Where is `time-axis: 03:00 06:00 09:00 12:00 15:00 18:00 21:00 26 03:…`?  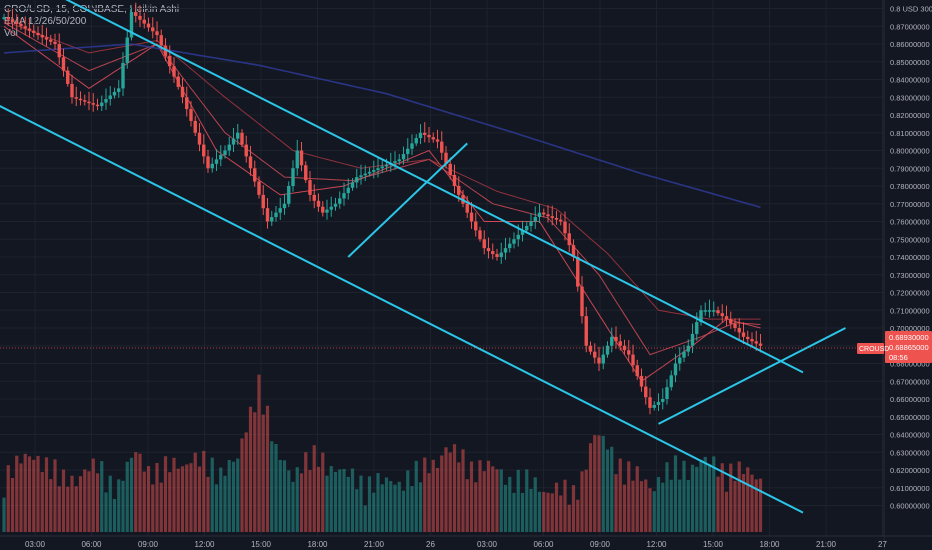 time-axis: 03:00 06:00 09:00 12:00 15:00 18:00 21:00 26 03:… is located at coordinates (466, 542).